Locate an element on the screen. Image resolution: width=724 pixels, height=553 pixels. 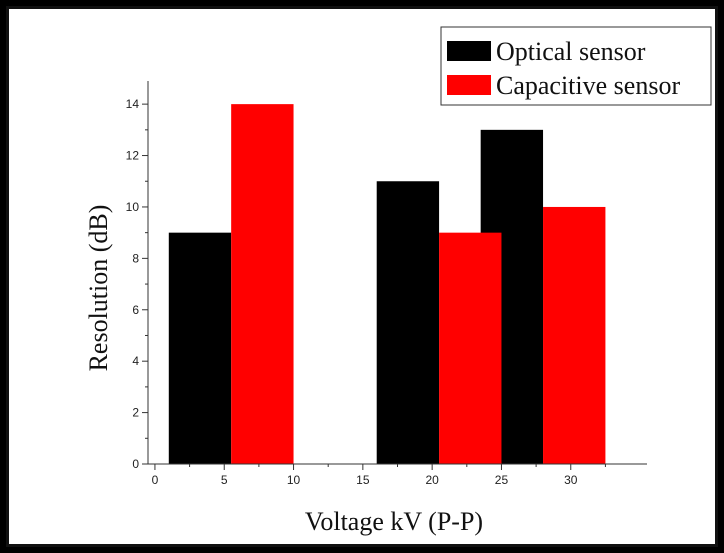
x-tick-label: 30 is located at coordinates (571, 480).